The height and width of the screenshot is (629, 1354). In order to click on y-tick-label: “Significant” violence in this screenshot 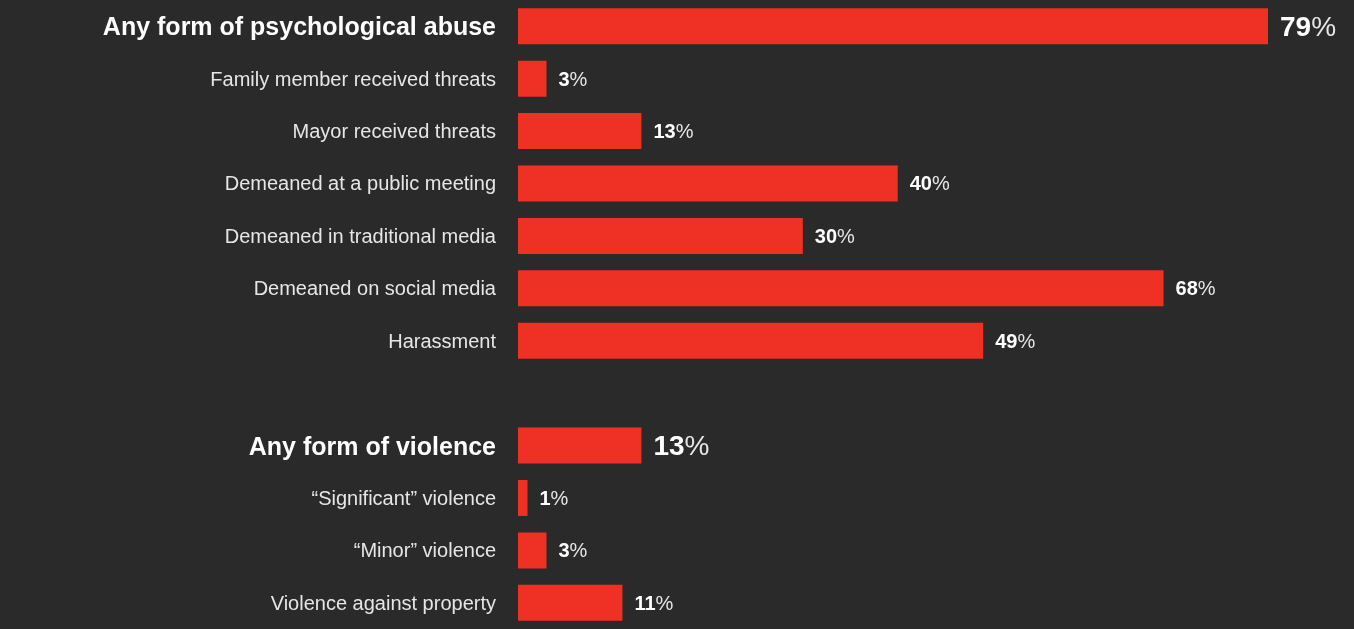, I will do `click(403, 497)`.